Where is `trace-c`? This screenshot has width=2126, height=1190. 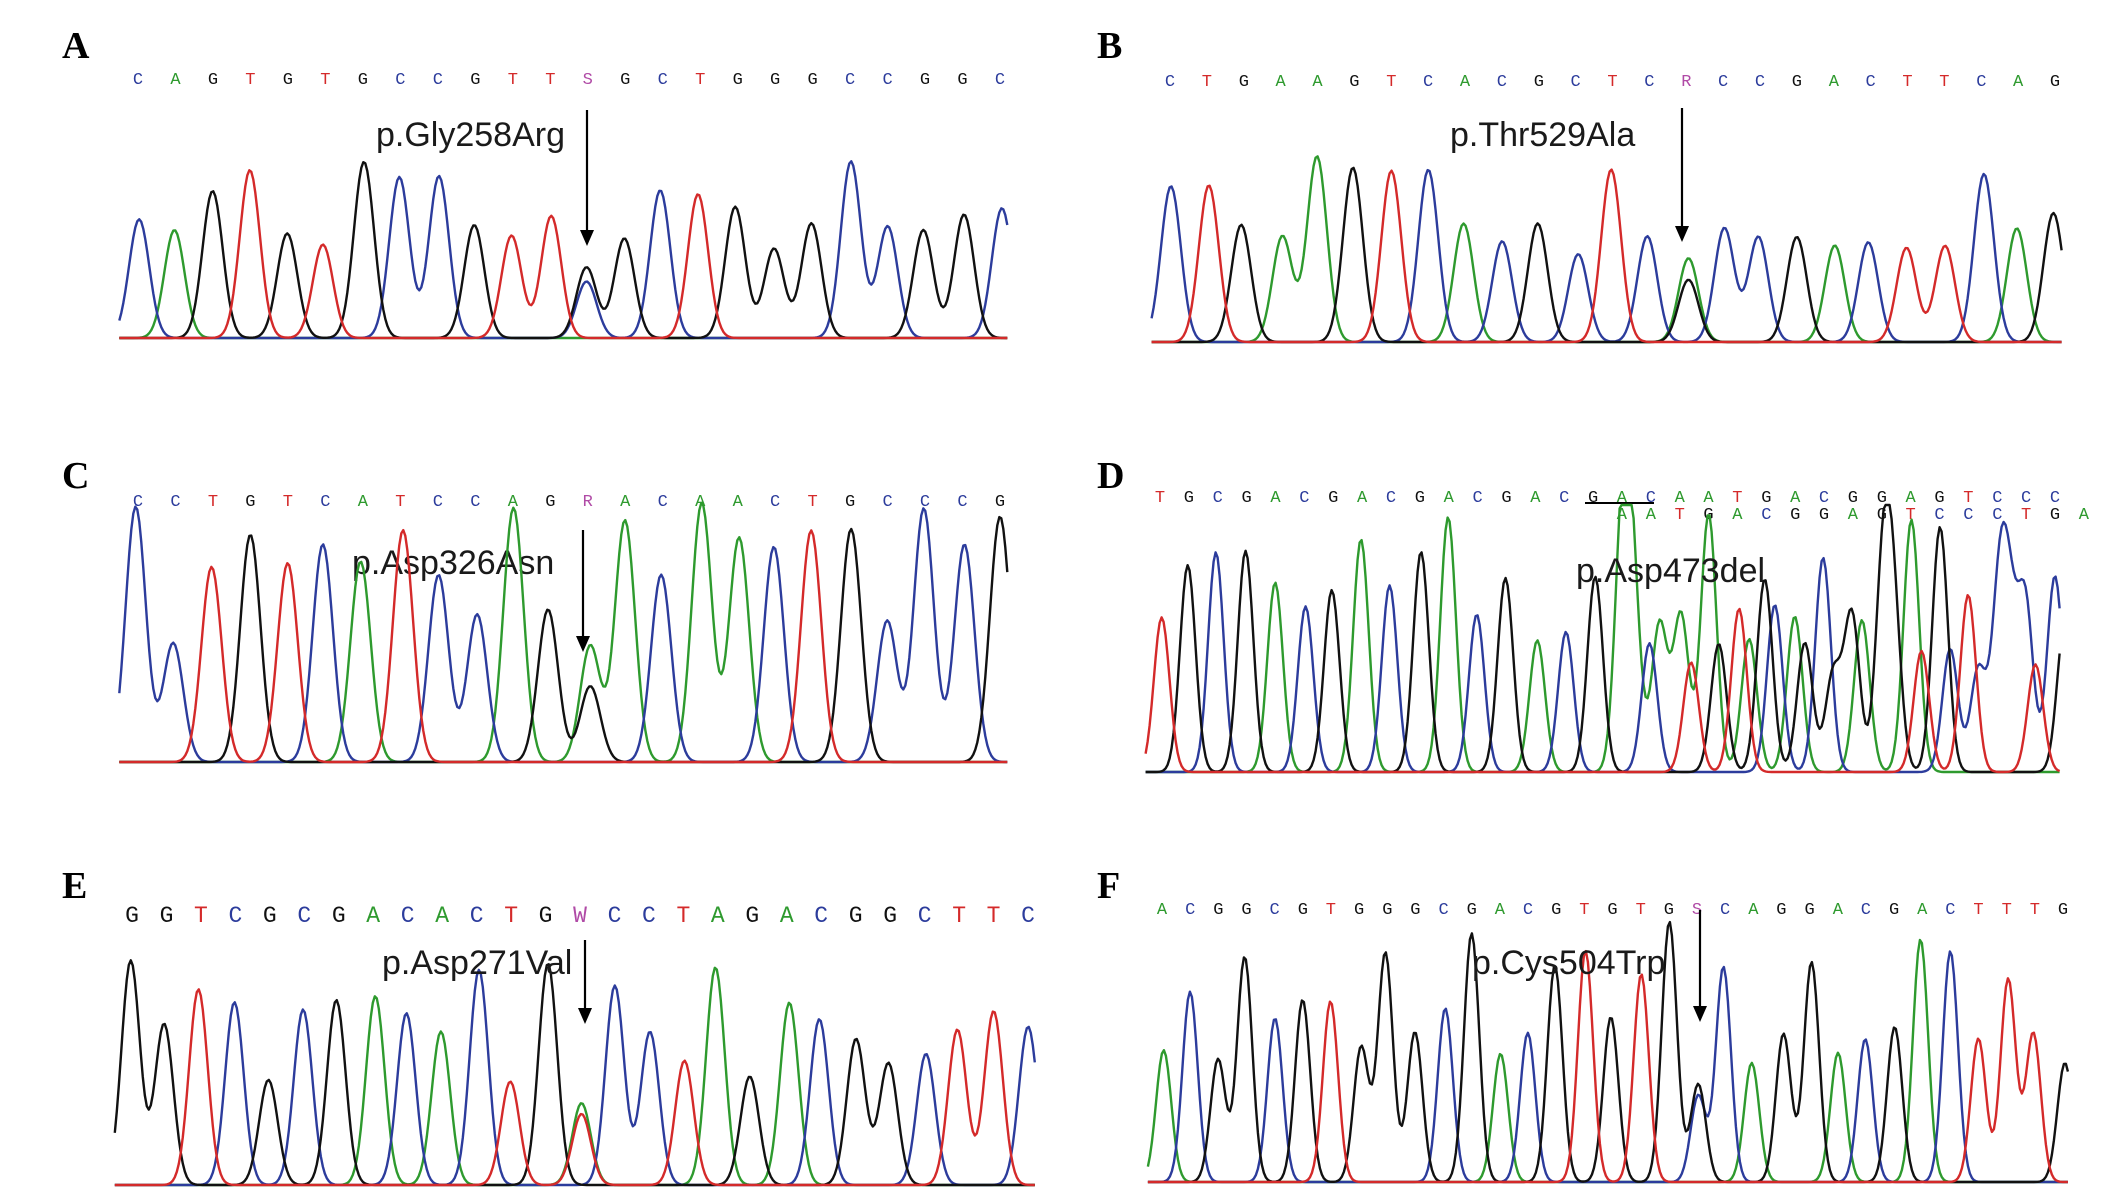
trace-c is located at coordinates (563, 250).